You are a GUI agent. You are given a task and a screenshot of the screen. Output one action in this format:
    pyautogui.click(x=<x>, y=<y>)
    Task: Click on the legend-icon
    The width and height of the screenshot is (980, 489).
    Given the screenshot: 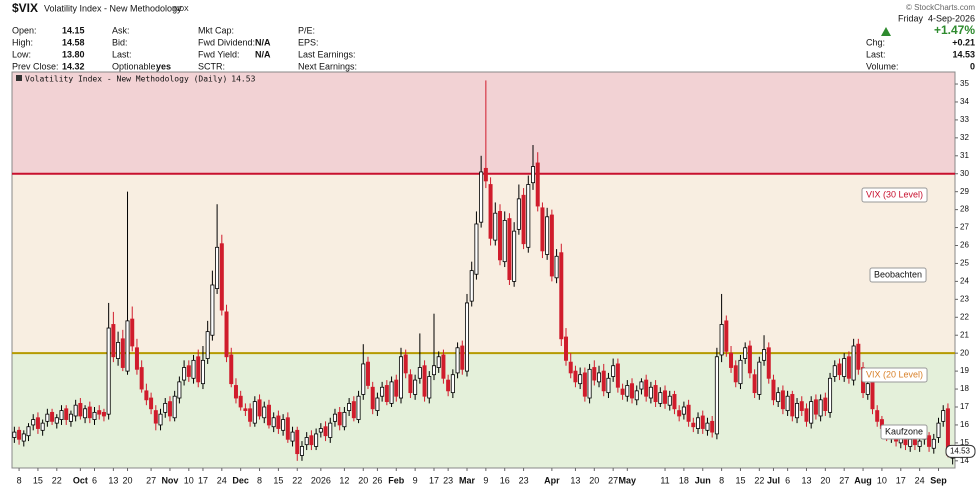 What is the action you would take?
    pyautogui.click(x=19, y=78)
    